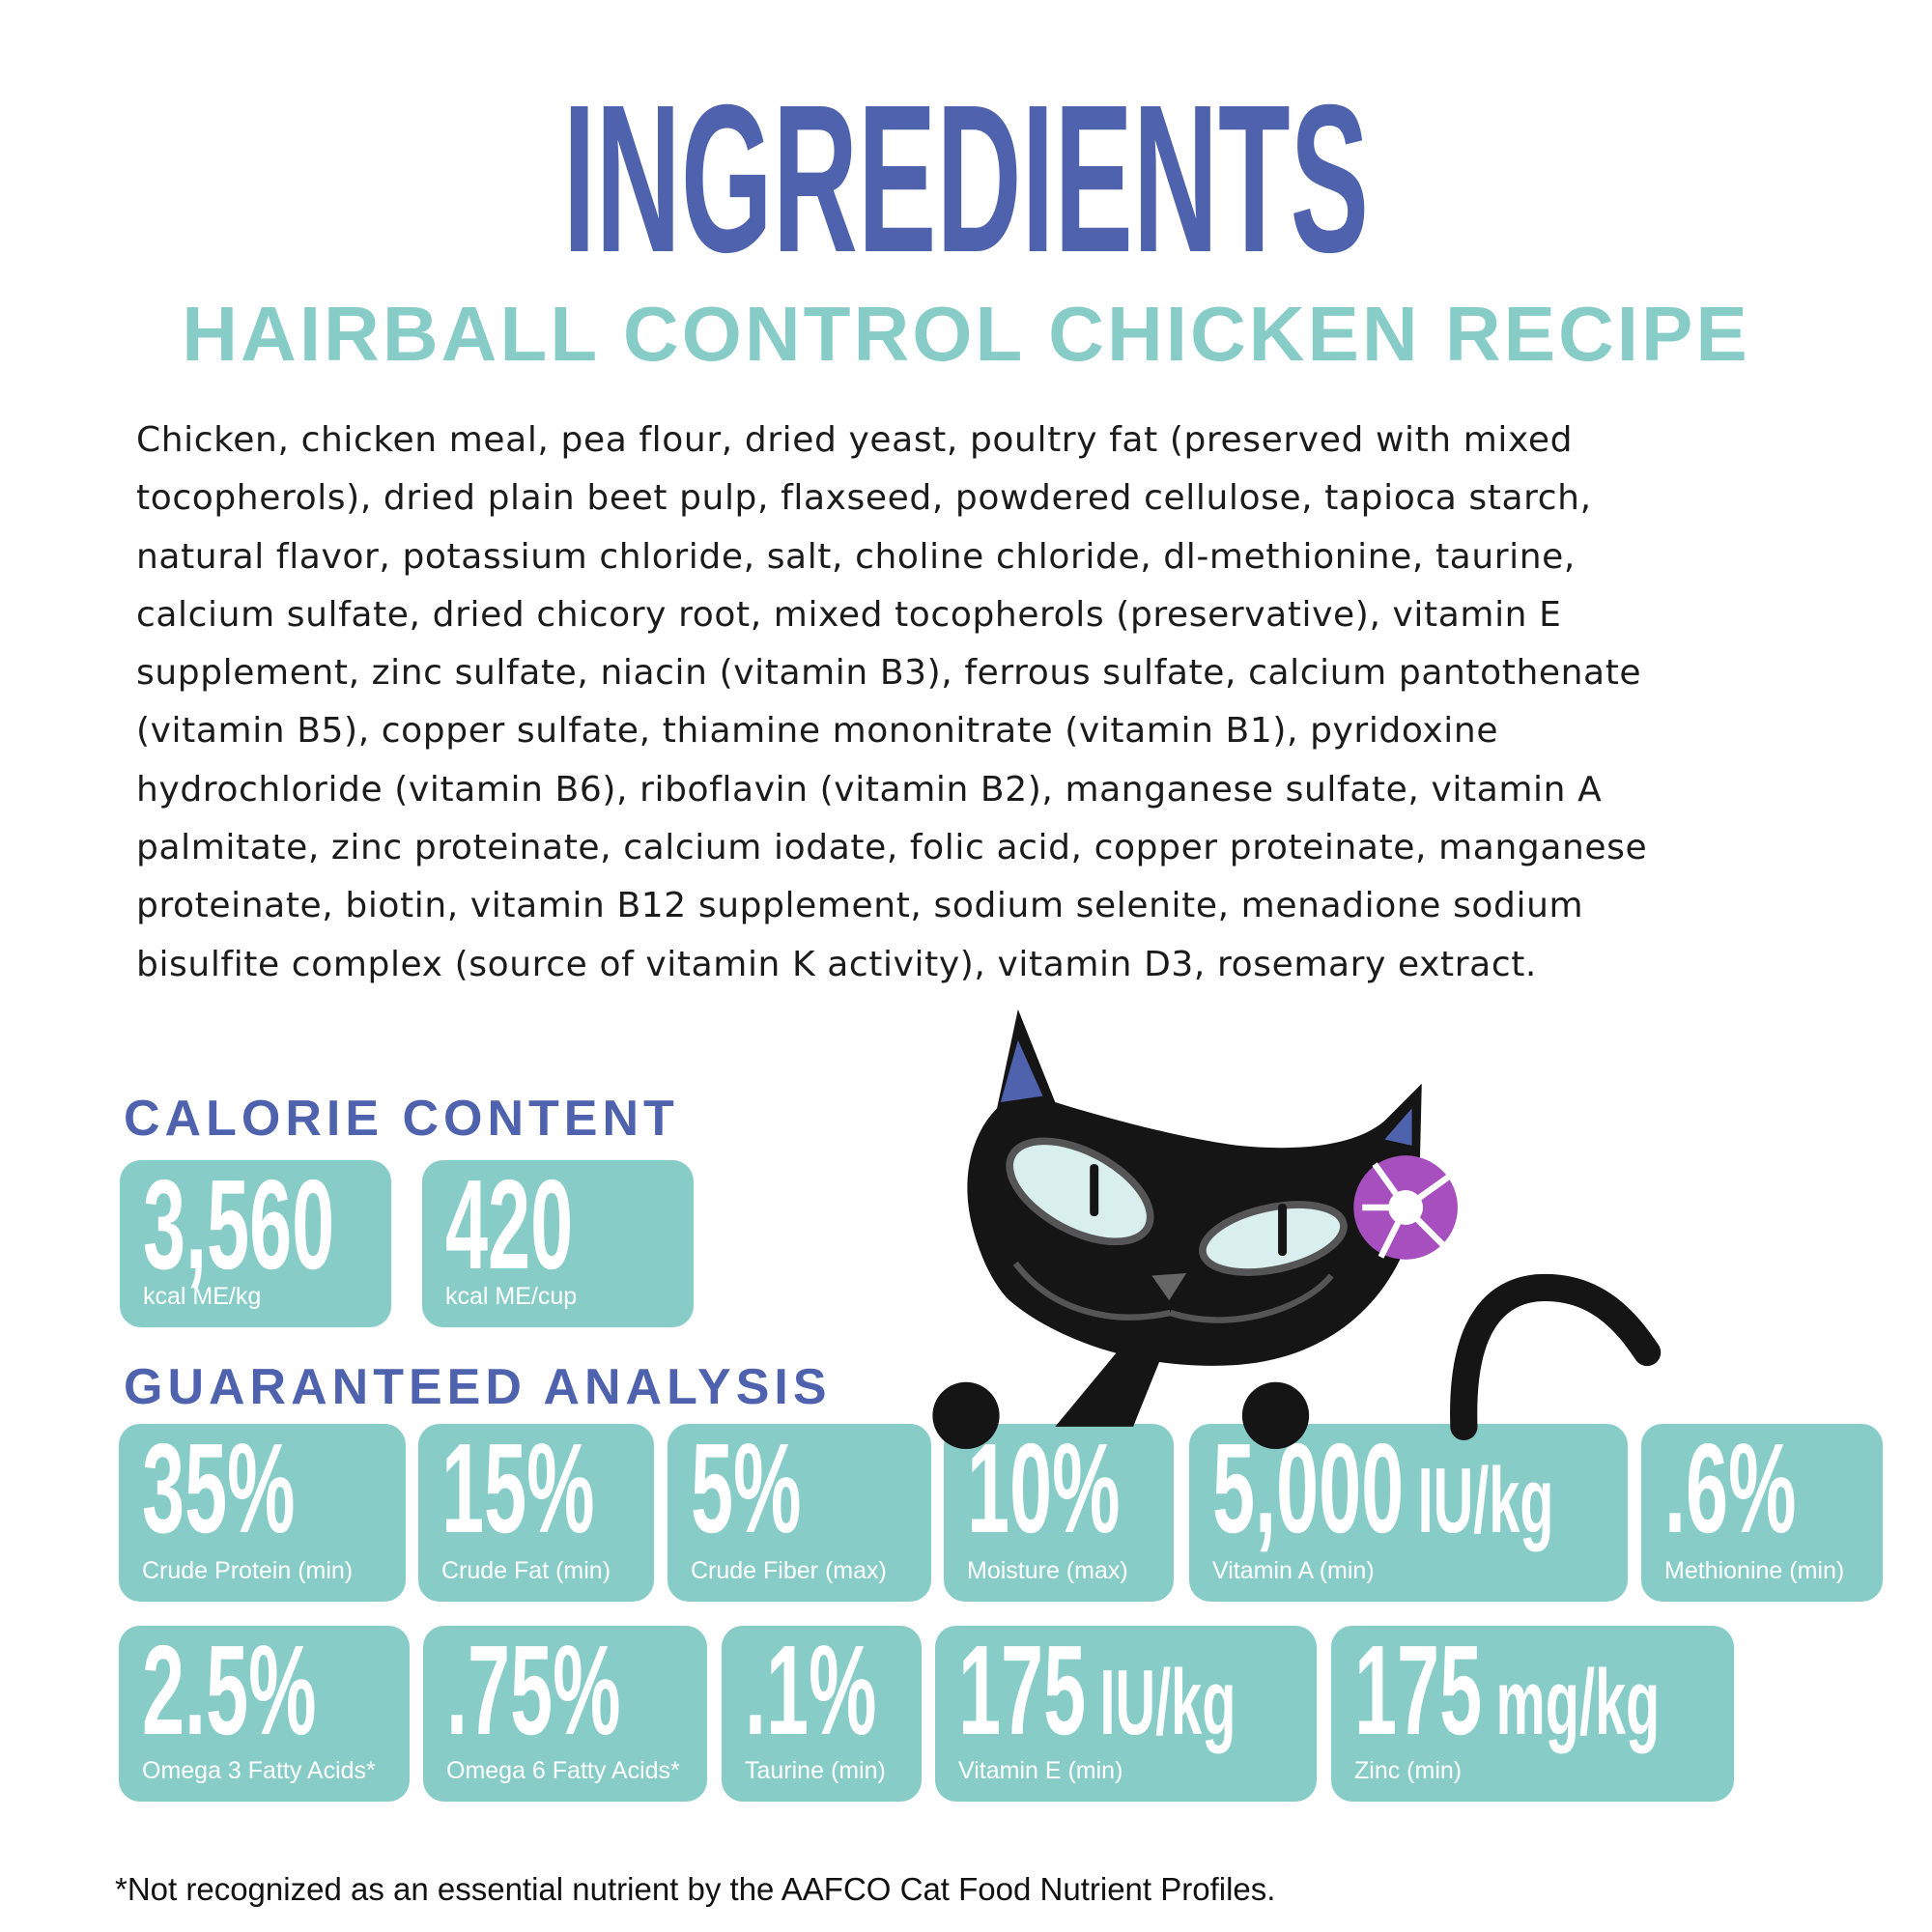 The height and width of the screenshot is (1932, 1932). Describe the element at coordinates (229, 1690) in the screenshot. I see `stat-value: 2.5%` at that location.